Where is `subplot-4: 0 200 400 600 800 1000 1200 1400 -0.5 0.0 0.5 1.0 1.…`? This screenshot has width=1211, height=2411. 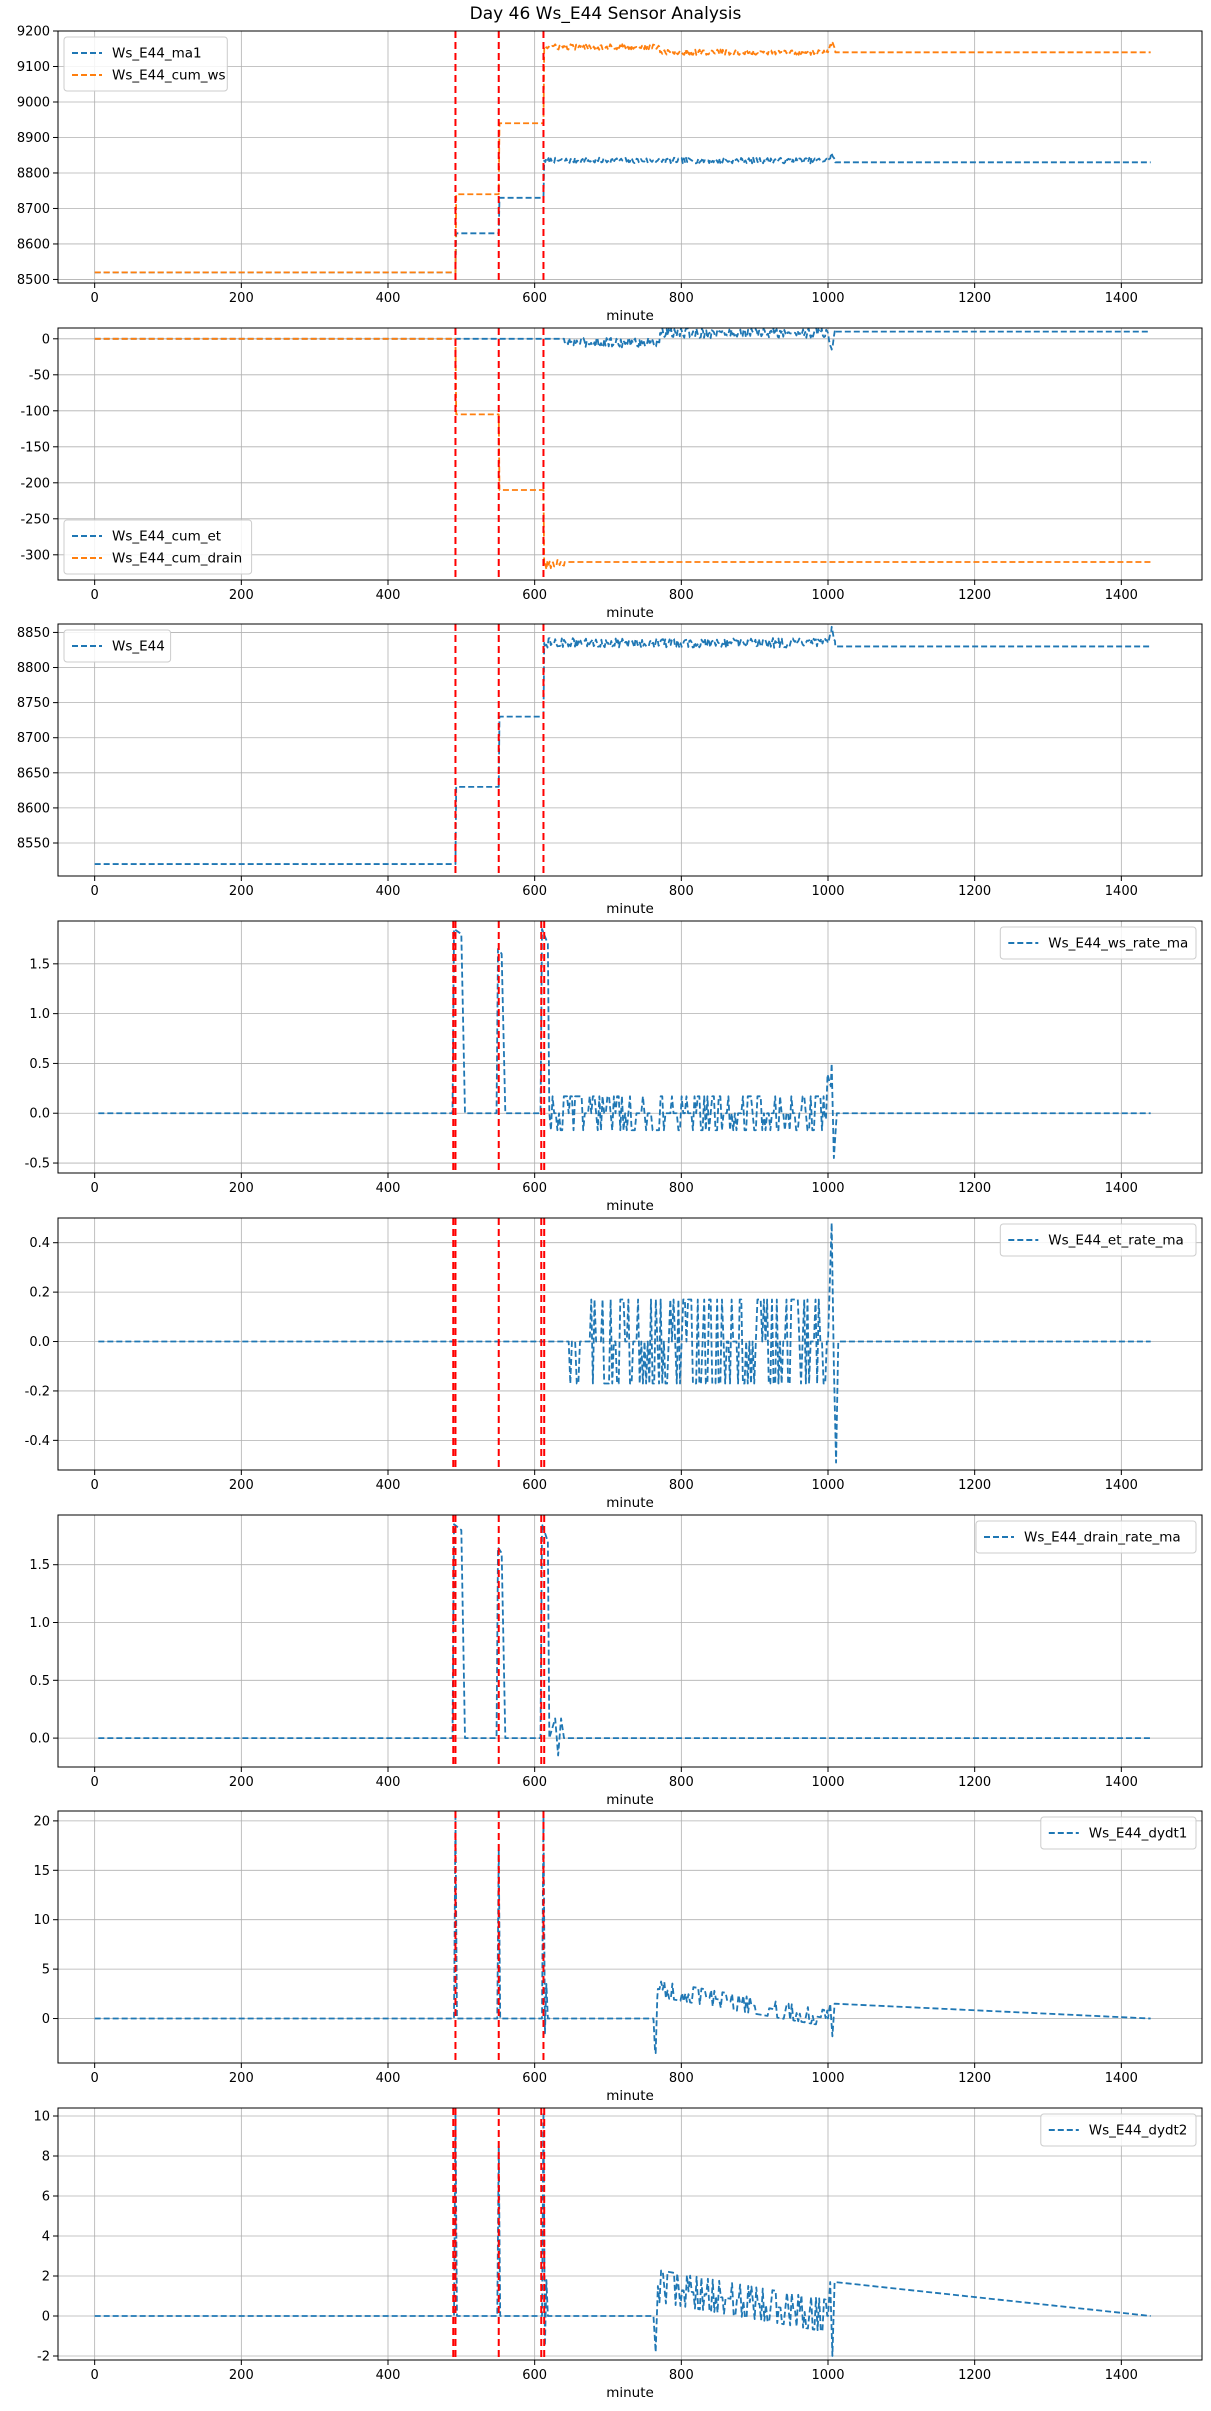 subplot-4: 0 200 400 600 800 1000 1200 1400 -0.5 0.0 0.5 1.0 1.… is located at coordinates (614, 1067).